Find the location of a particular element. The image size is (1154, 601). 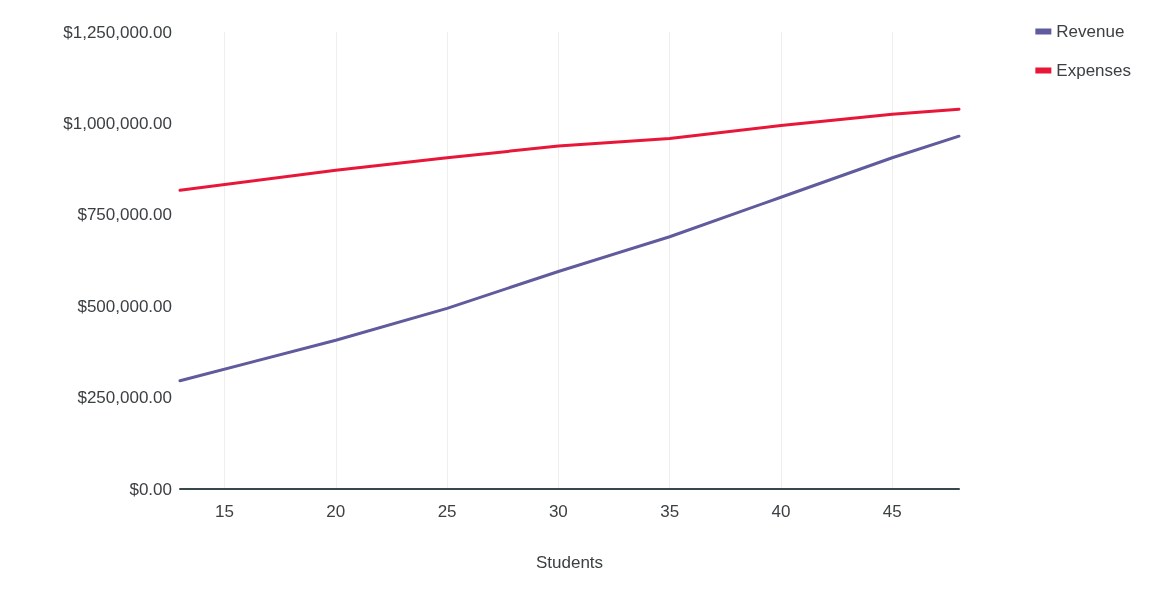

x-tick-label: 40 is located at coordinates (781, 511).